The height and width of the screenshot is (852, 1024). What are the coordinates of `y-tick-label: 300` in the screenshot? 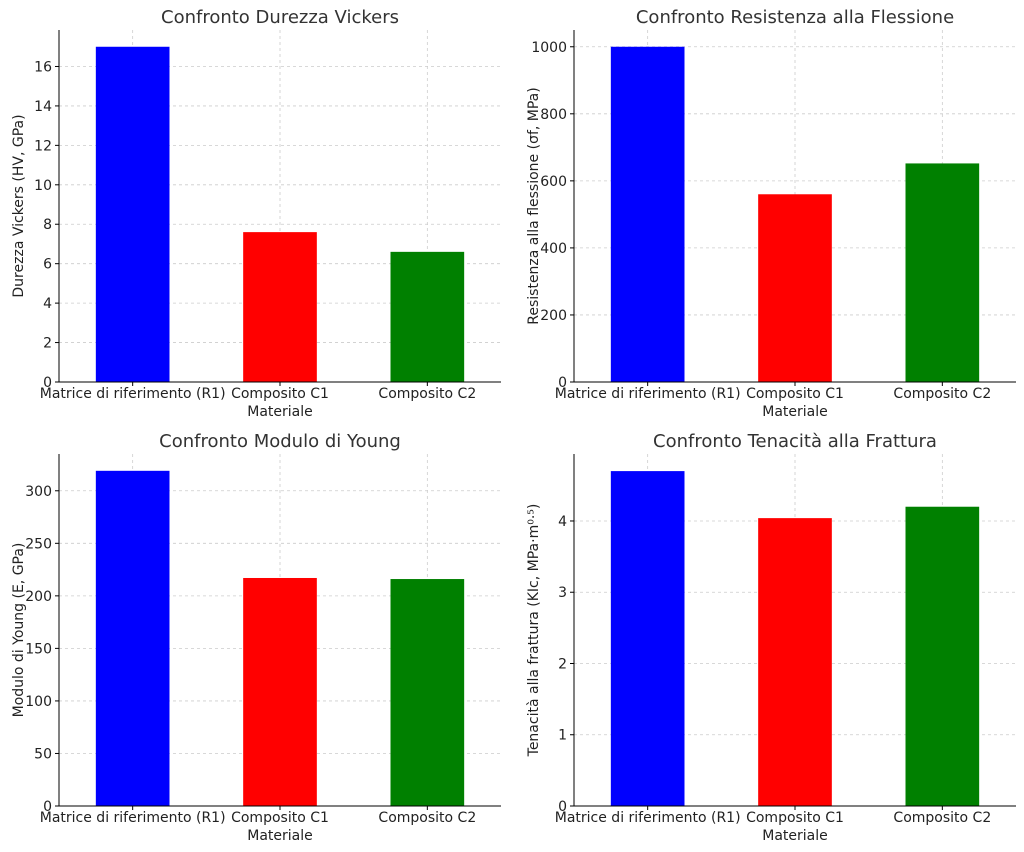 It's located at (38, 492).